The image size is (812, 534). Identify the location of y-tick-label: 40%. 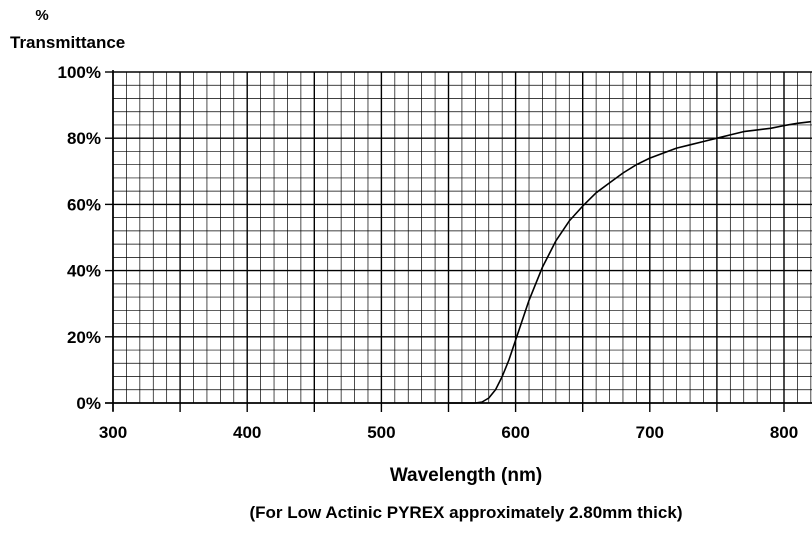
(84, 271).